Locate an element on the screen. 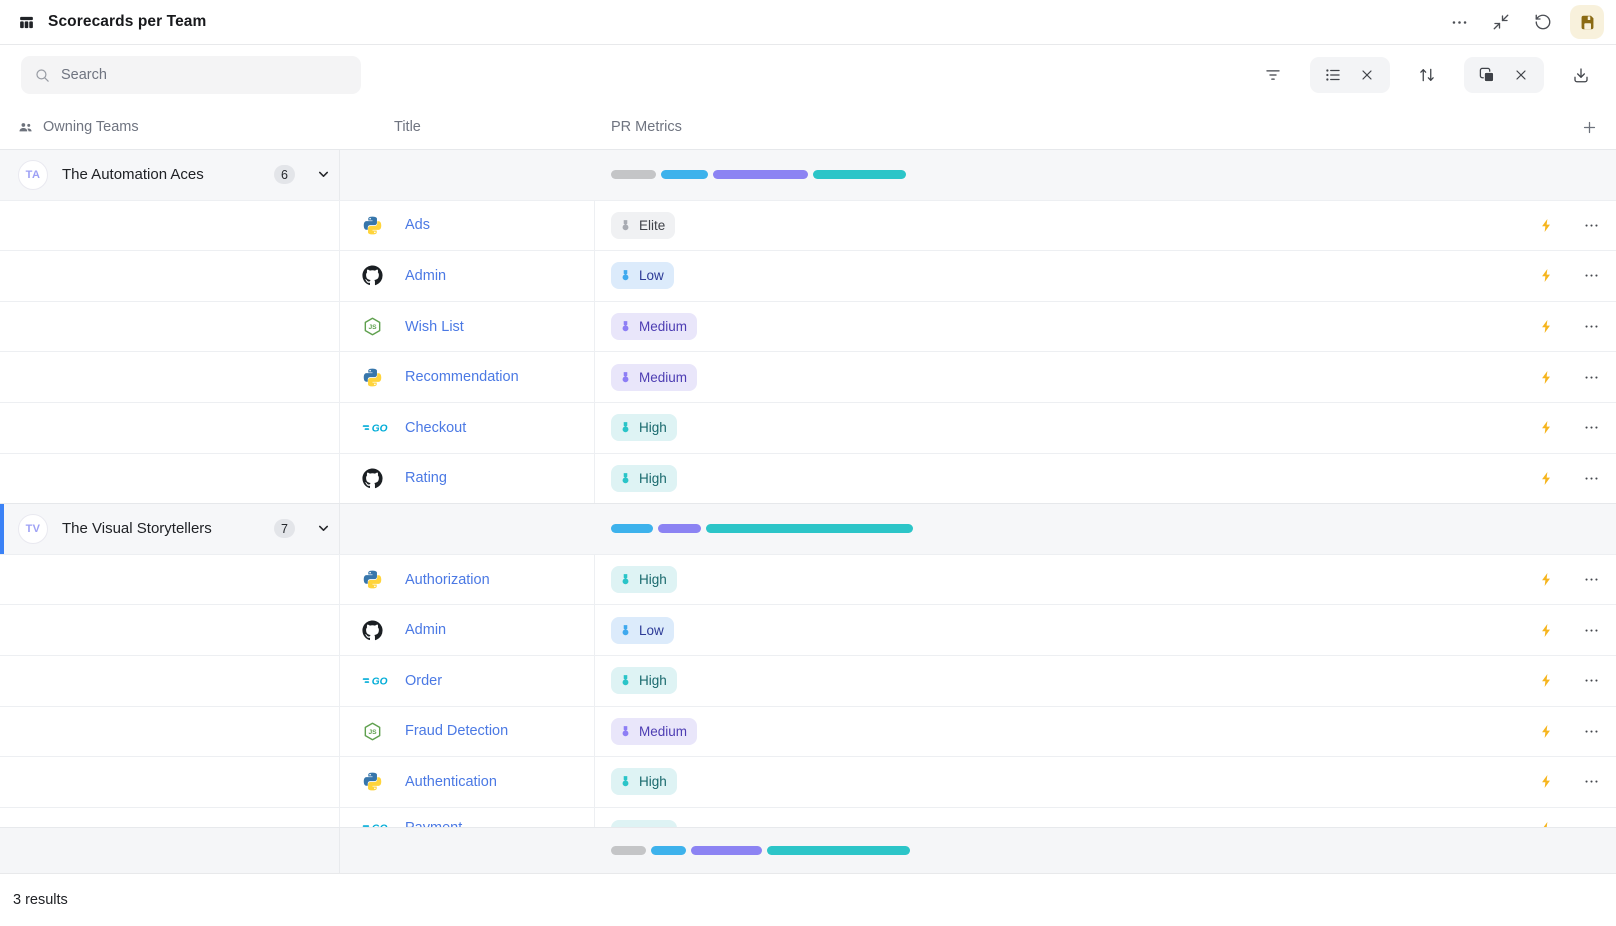  metric-badge-label: Medium is located at coordinates (663, 731).